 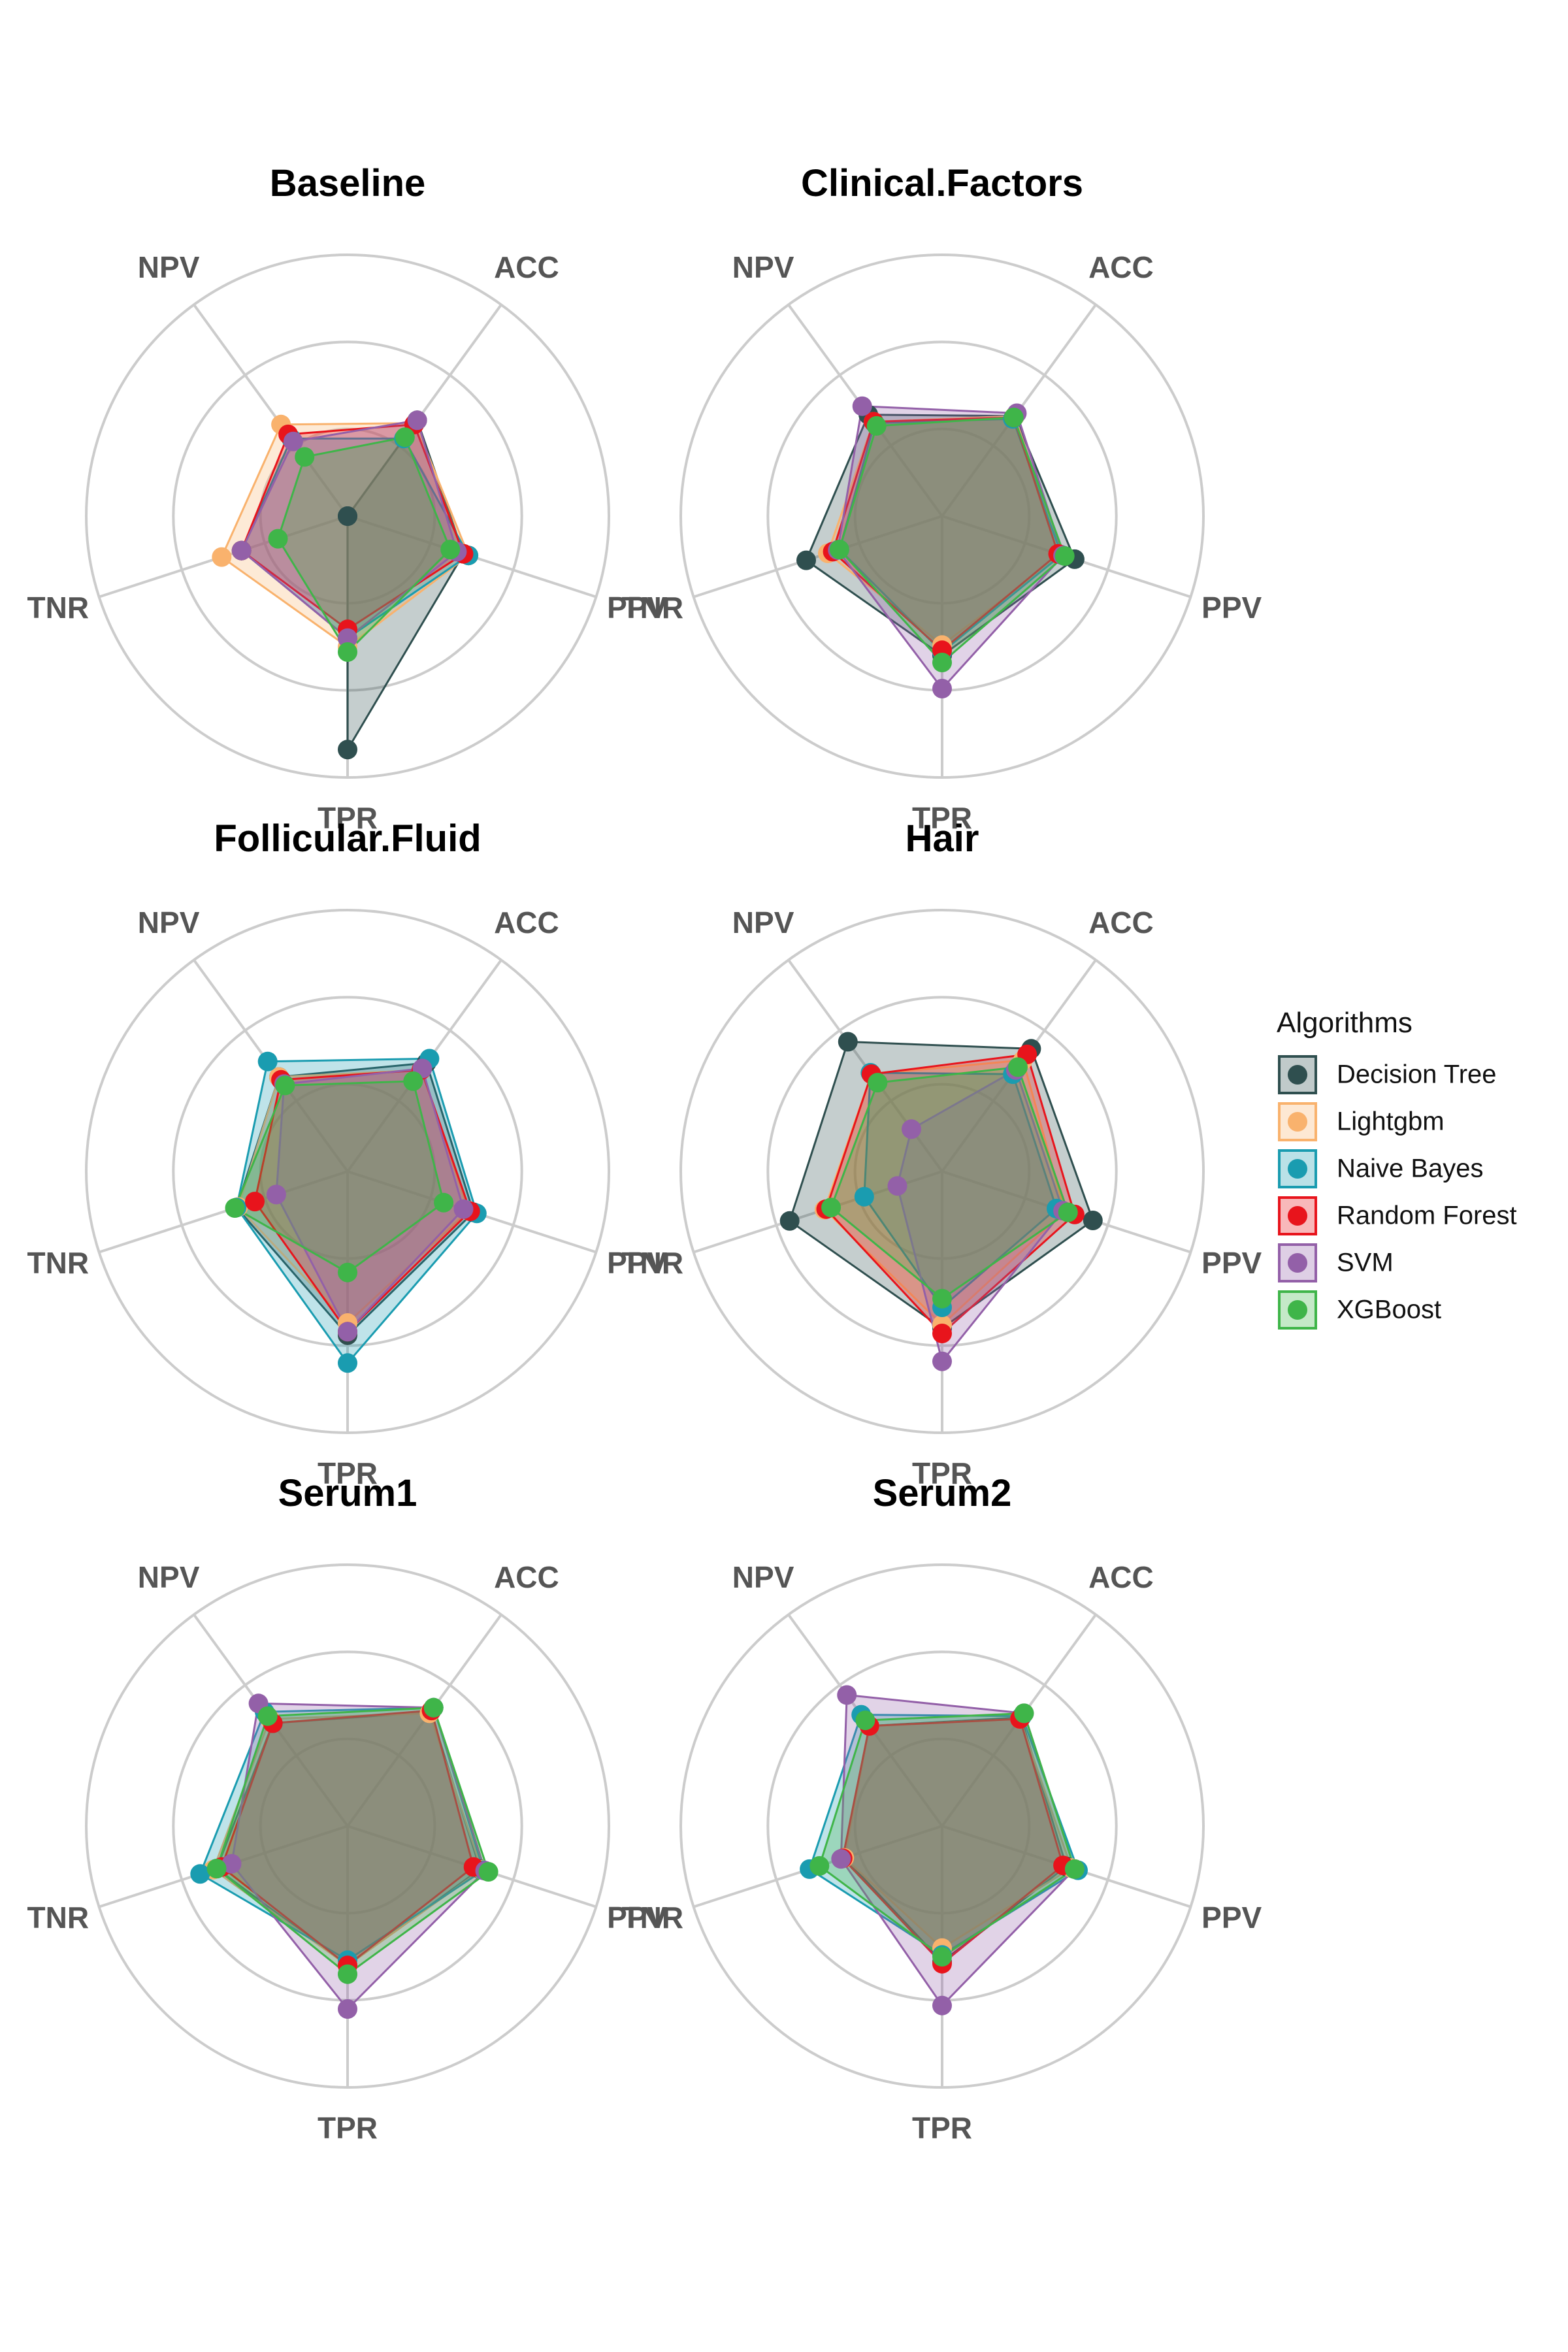 I want to click on radar-panel-baseline: Baseline ACC PPV TPR TNR NPV, so click(x=347, y=498).